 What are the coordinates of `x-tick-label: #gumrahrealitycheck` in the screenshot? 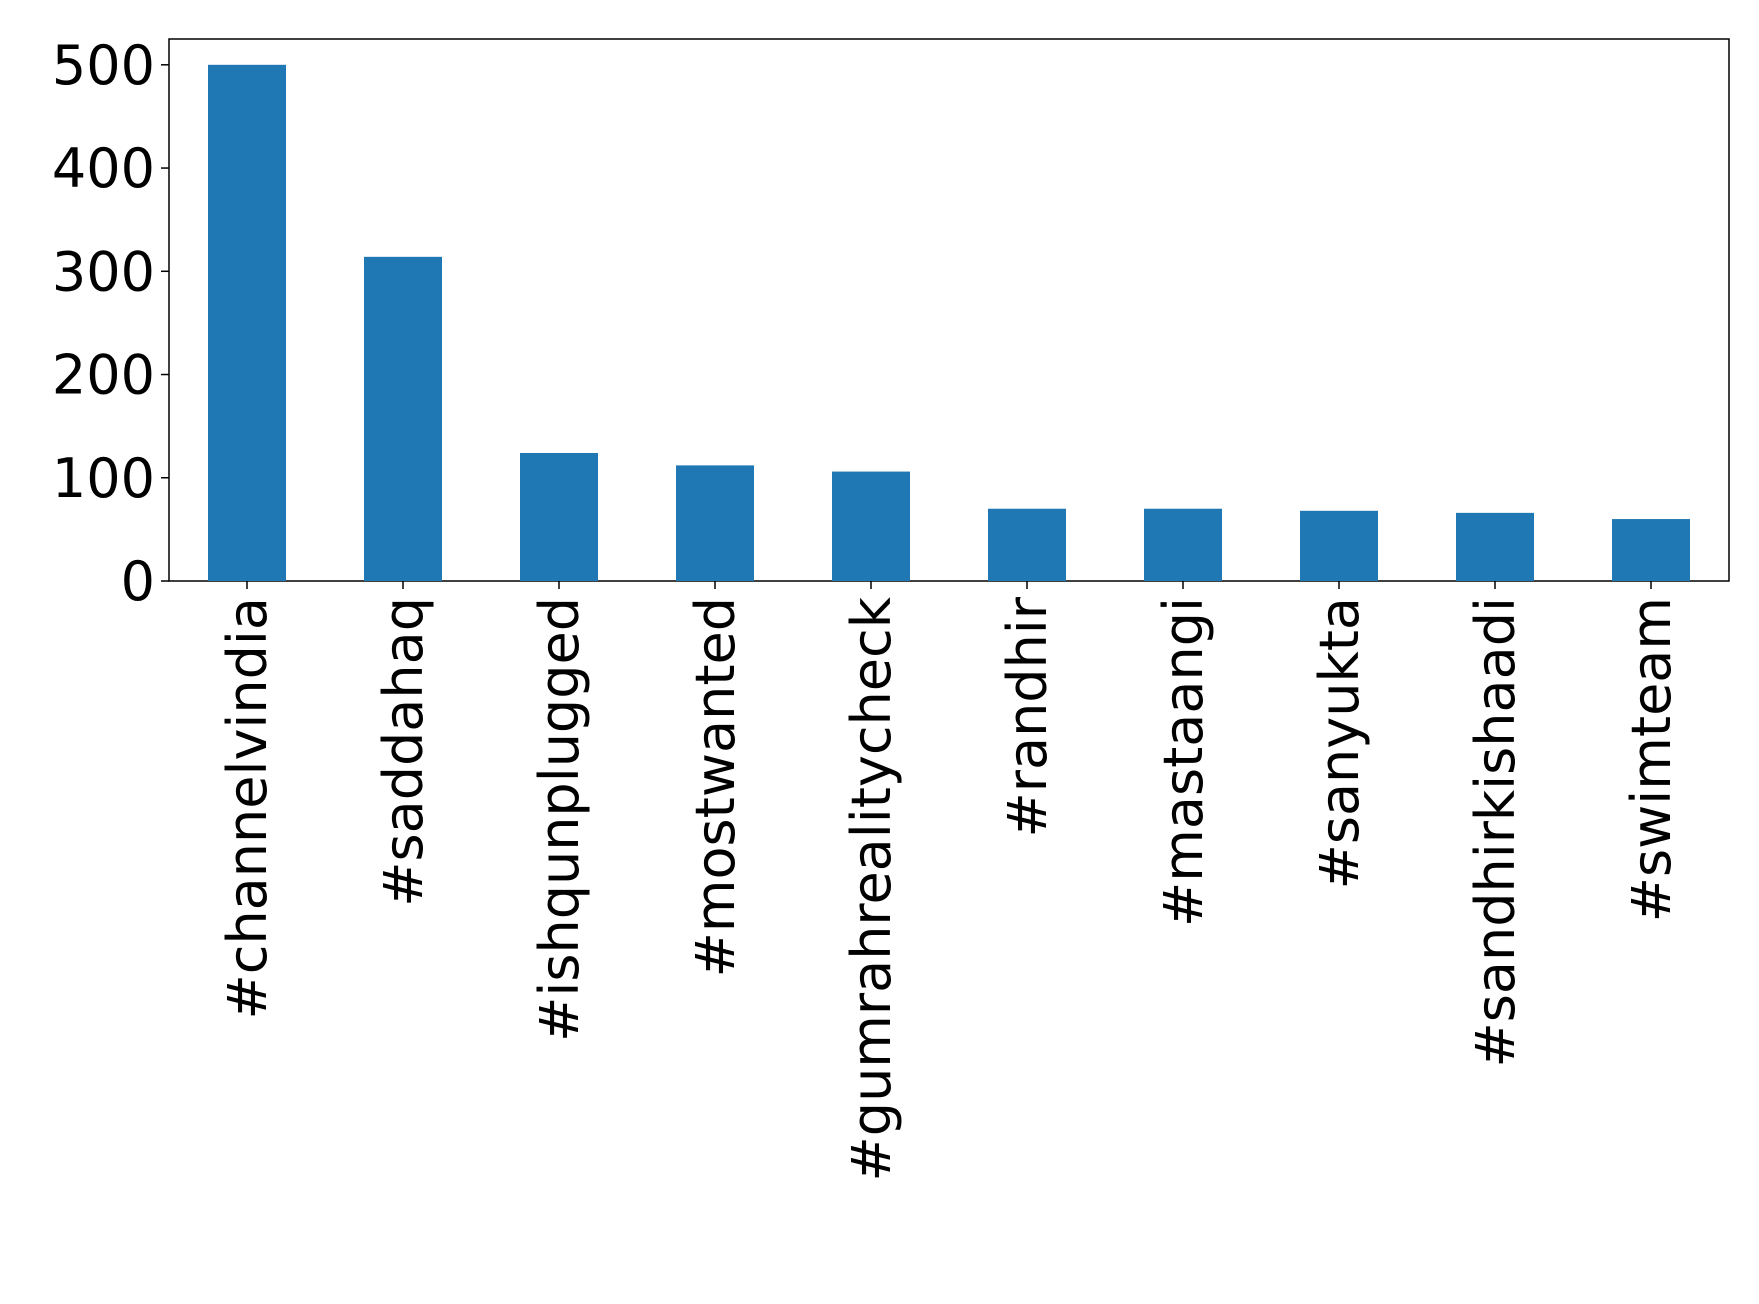 It's located at (871, 888).